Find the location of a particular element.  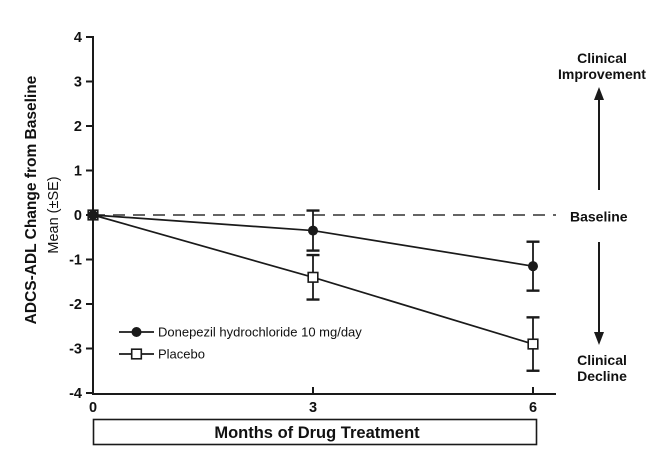

legend-item-placebo: Placebo is located at coordinates (162, 354).